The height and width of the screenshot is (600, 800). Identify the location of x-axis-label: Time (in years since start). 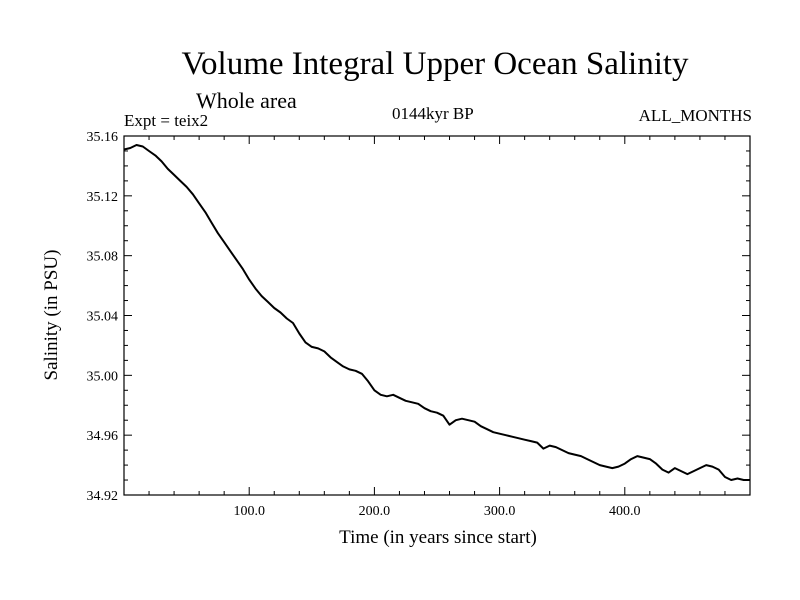
(438, 537).